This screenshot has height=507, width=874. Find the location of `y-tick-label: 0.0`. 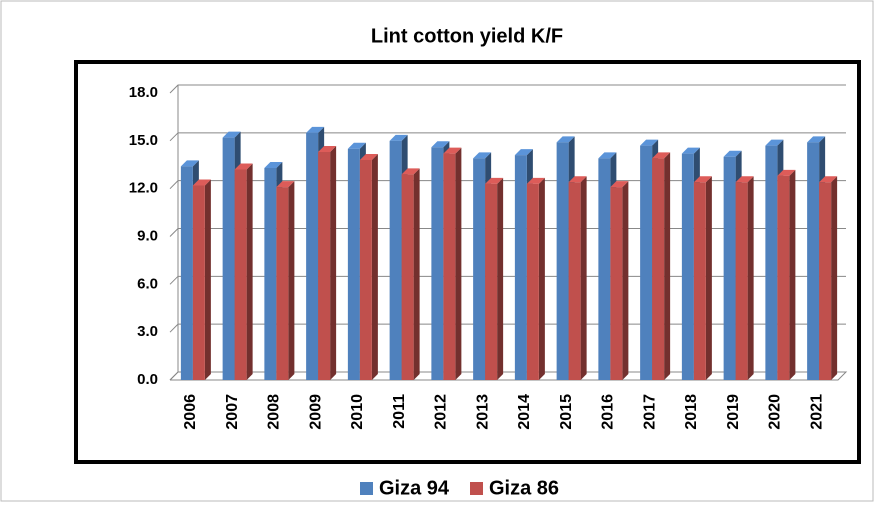

y-tick-label: 0.0 is located at coordinates (147, 379).